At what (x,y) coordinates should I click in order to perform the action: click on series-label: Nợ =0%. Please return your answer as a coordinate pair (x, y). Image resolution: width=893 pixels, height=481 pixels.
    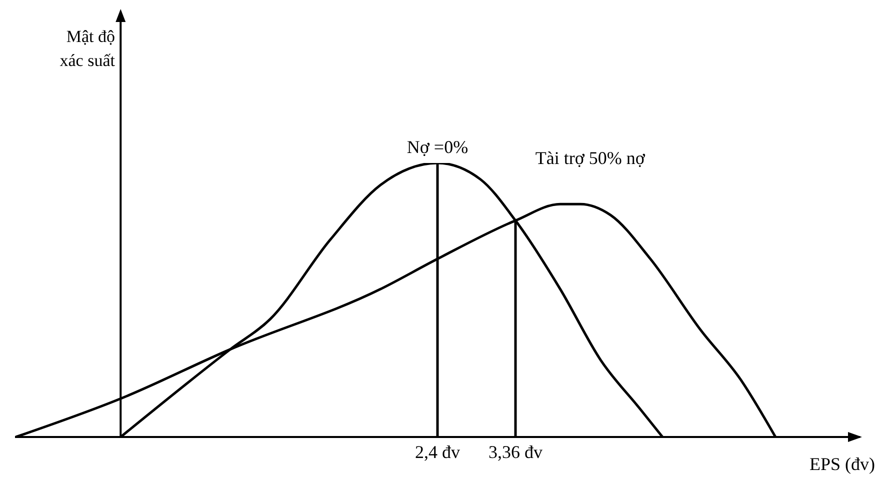
    Looking at the image, I should click on (437, 147).